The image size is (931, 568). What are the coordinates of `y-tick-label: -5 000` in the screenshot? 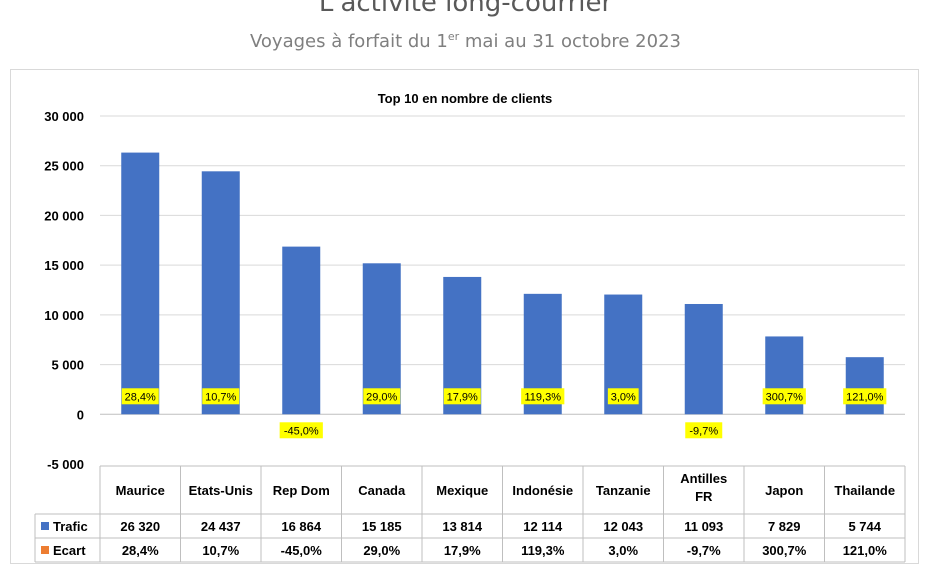 It's located at (65, 464).